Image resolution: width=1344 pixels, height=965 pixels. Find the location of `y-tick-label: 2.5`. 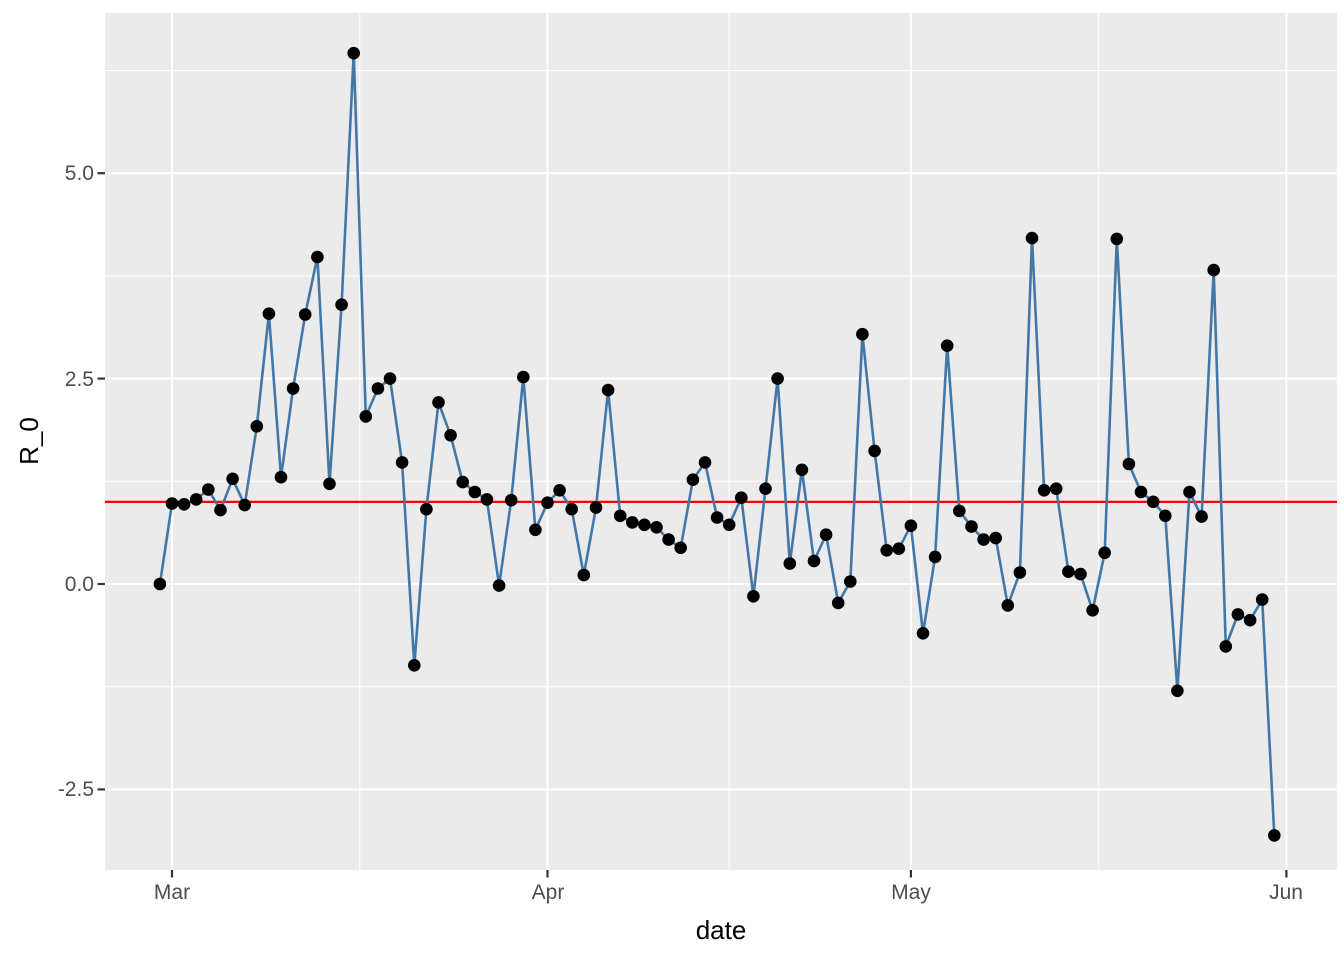

y-tick-label: 2.5 is located at coordinates (79, 379).